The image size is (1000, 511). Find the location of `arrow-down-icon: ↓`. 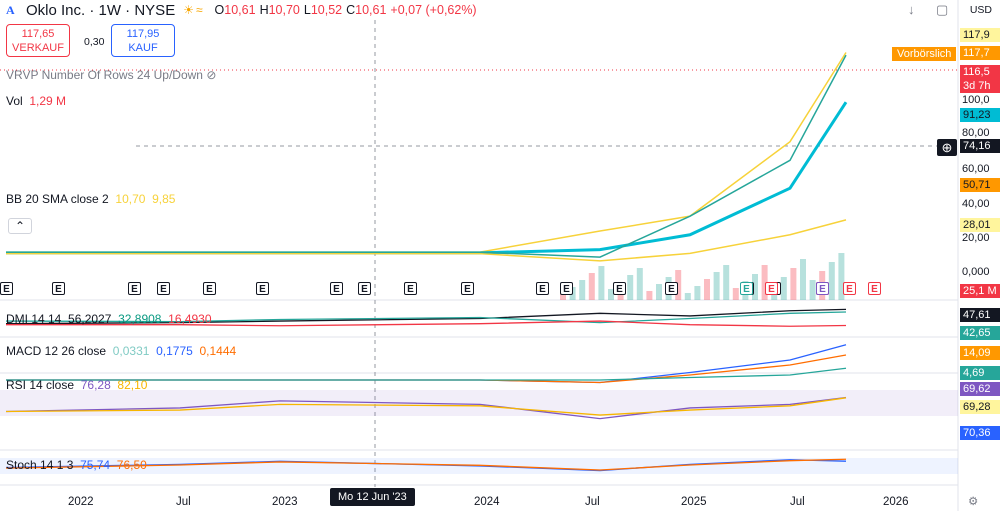

arrow-down-icon: ↓ is located at coordinates (911, 9).